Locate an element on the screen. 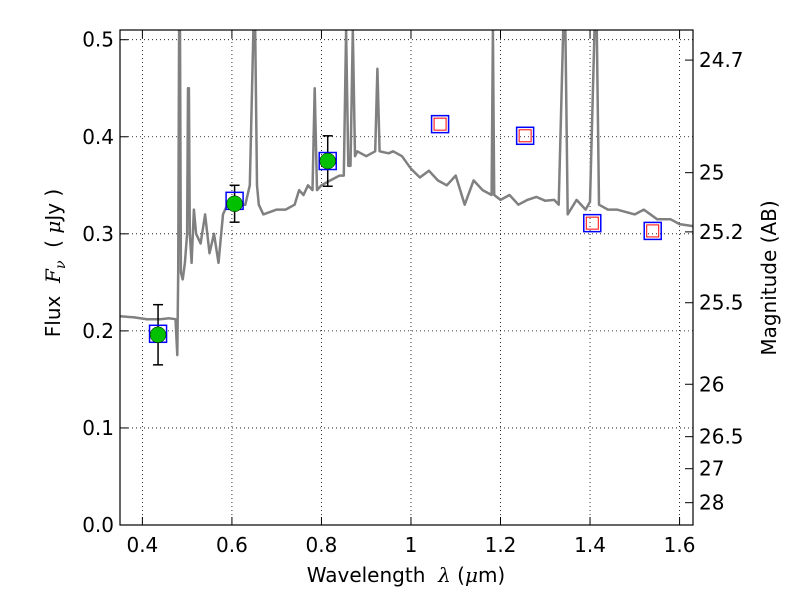  x-axis-label-symbol: λ is located at coordinates (444, 575).